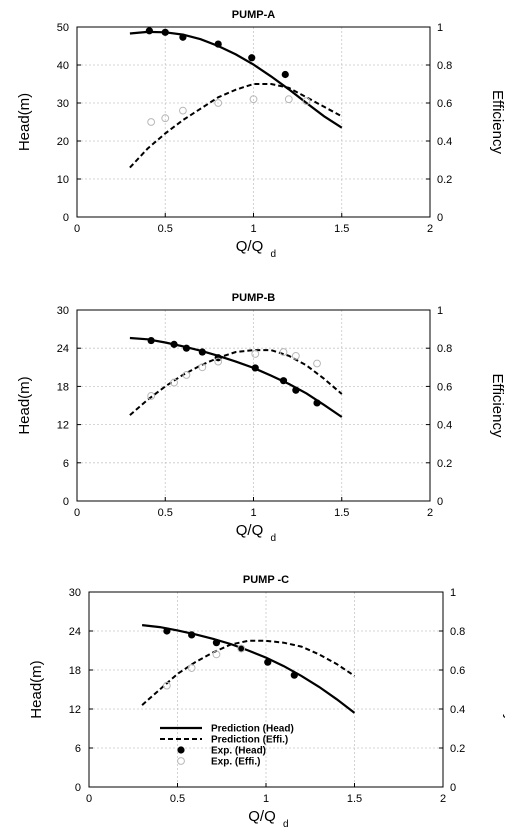  I want to click on y-tick-label: 40, so click(63, 66).